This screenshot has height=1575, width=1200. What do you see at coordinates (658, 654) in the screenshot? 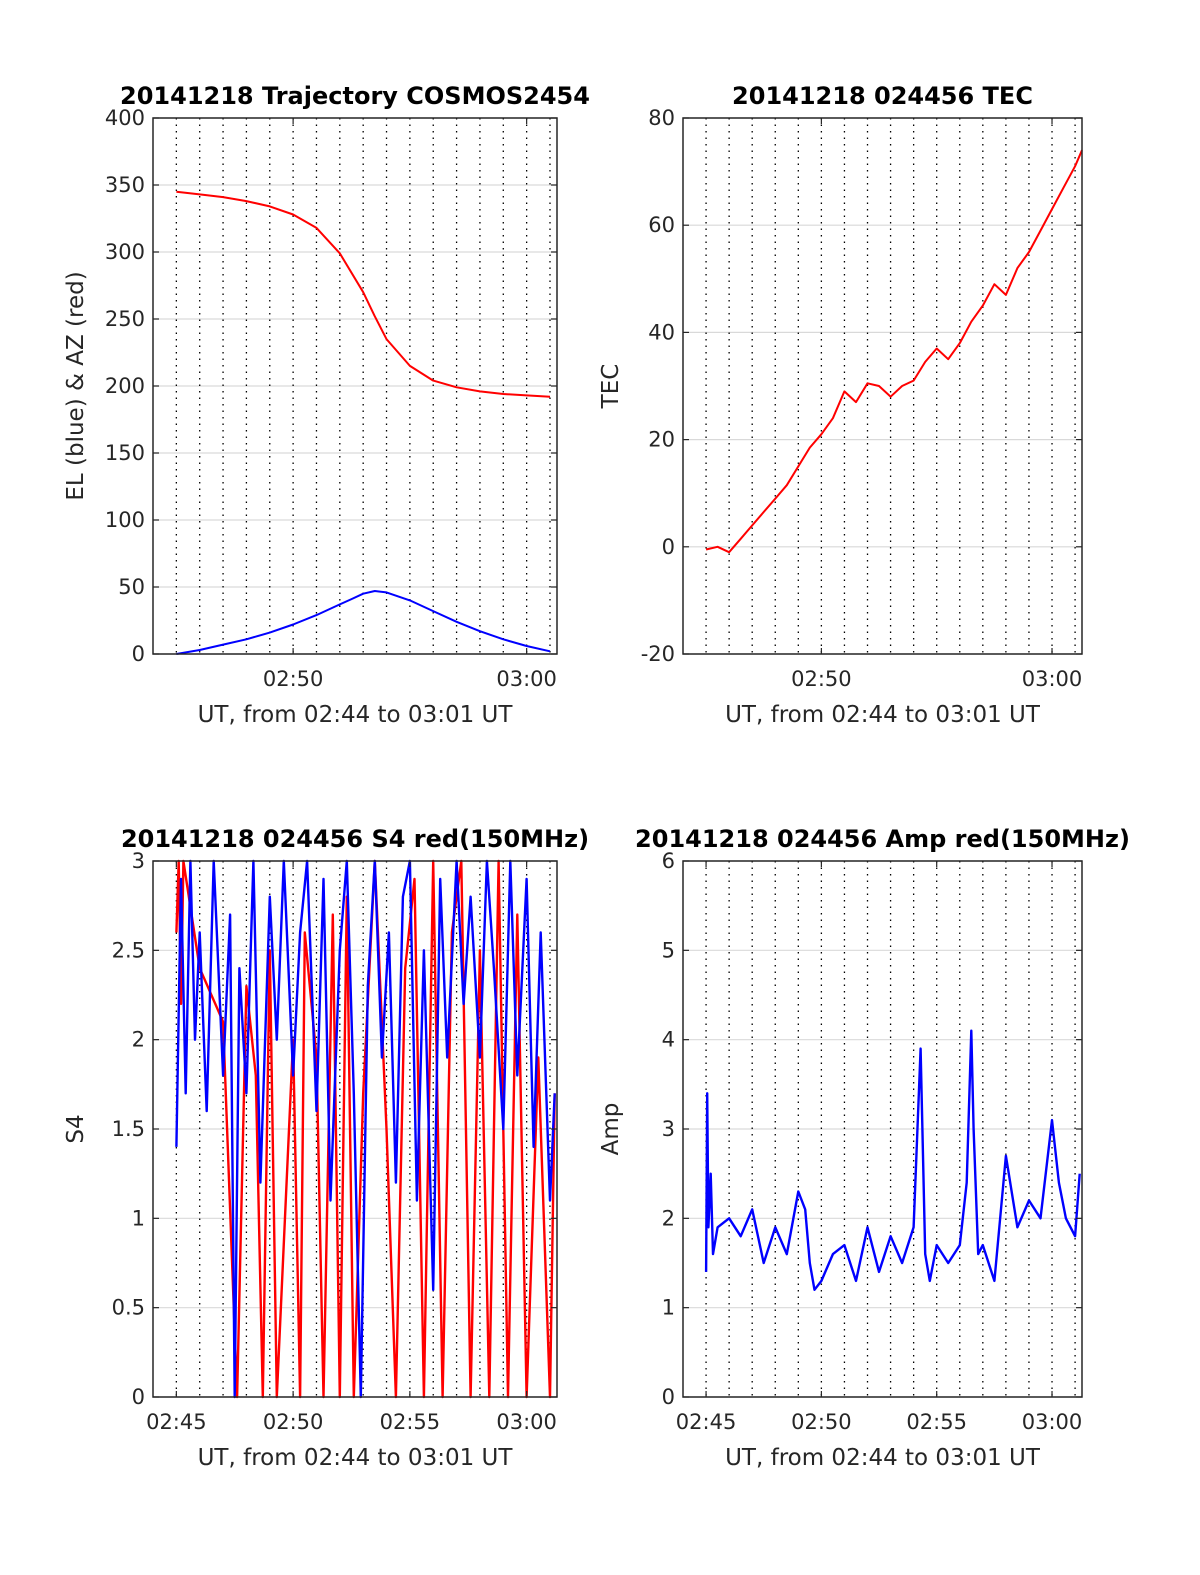
I see `y-tick-label: -20` at bounding box center [658, 654].